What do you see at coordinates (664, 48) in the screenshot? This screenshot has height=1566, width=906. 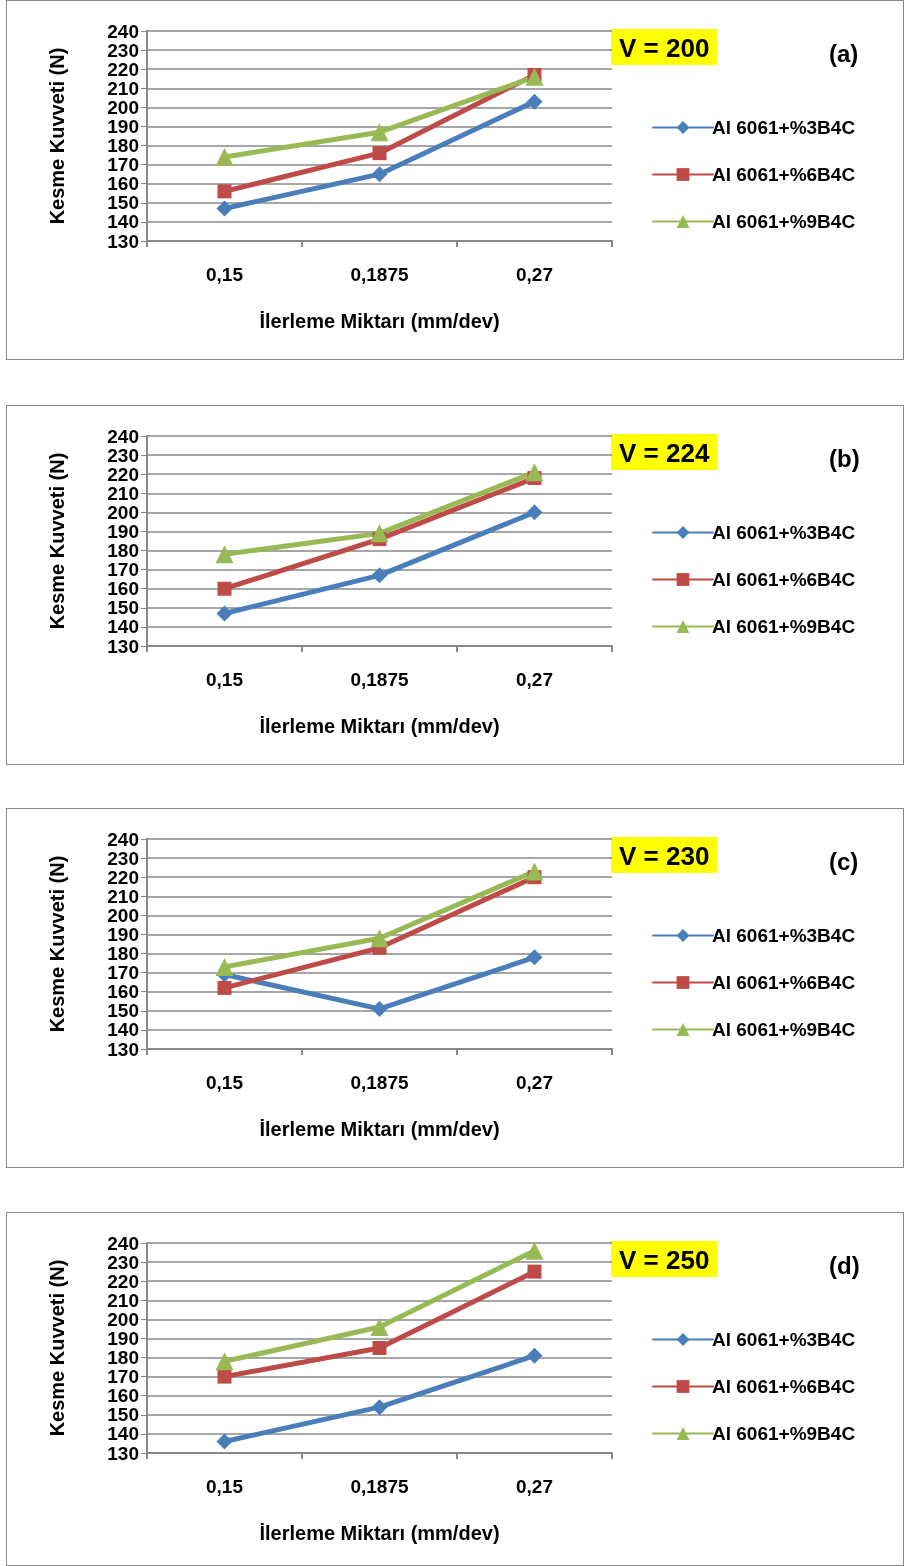 I see `text: V = 200` at bounding box center [664, 48].